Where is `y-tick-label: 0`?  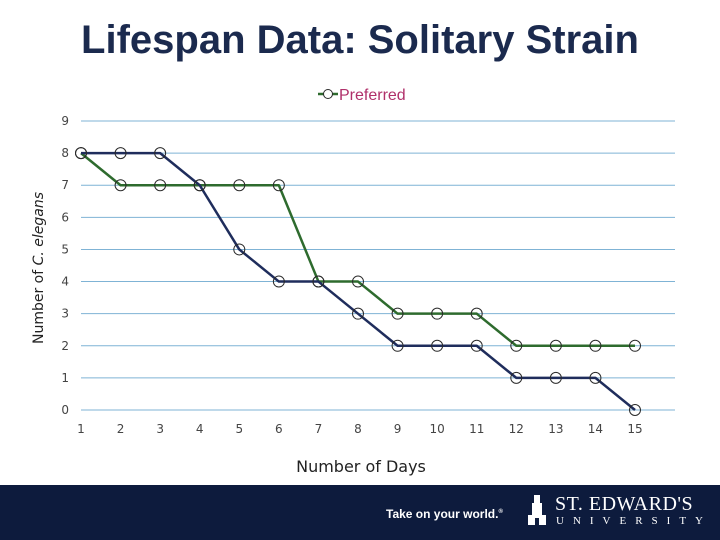
y-tick-label: 0 is located at coordinates (65, 410).